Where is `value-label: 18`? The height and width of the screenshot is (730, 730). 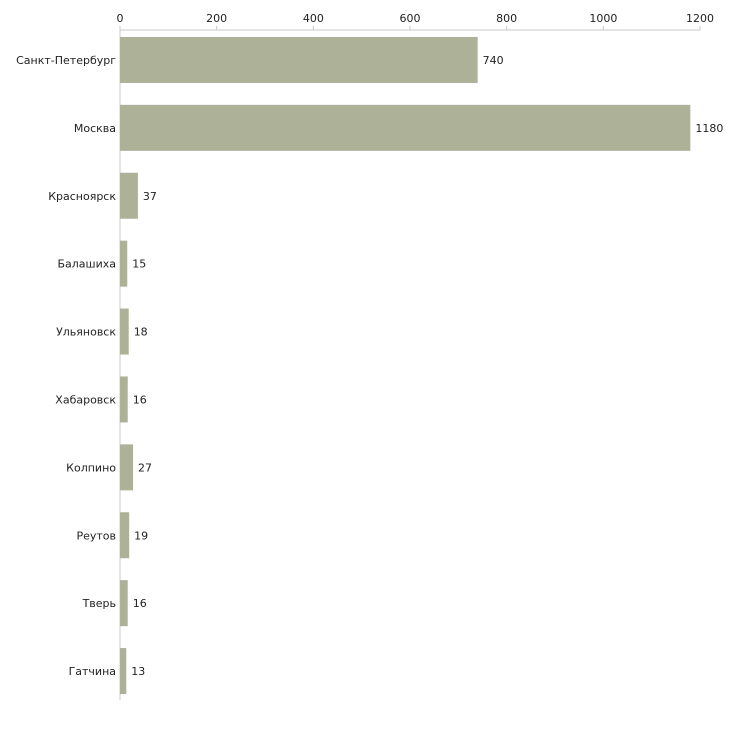
value-label: 18 is located at coordinates (141, 332).